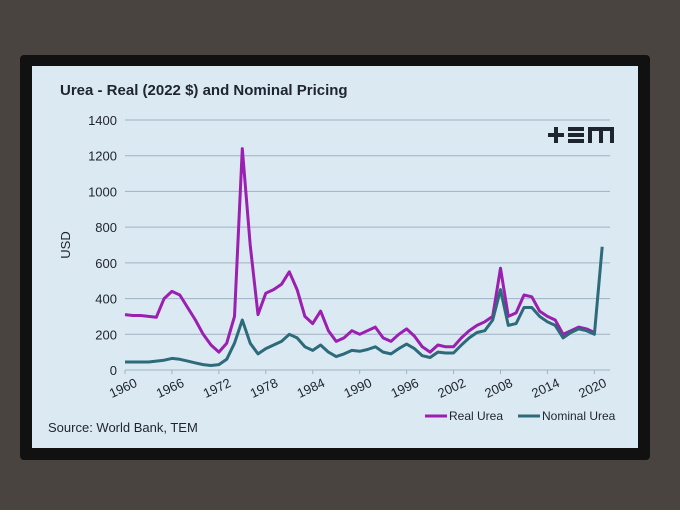 This screenshot has height=515, width=680. What do you see at coordinates (106, 227) in the screenshot?
I see `y-tick-label: 800` at bounding box center [106, 227].